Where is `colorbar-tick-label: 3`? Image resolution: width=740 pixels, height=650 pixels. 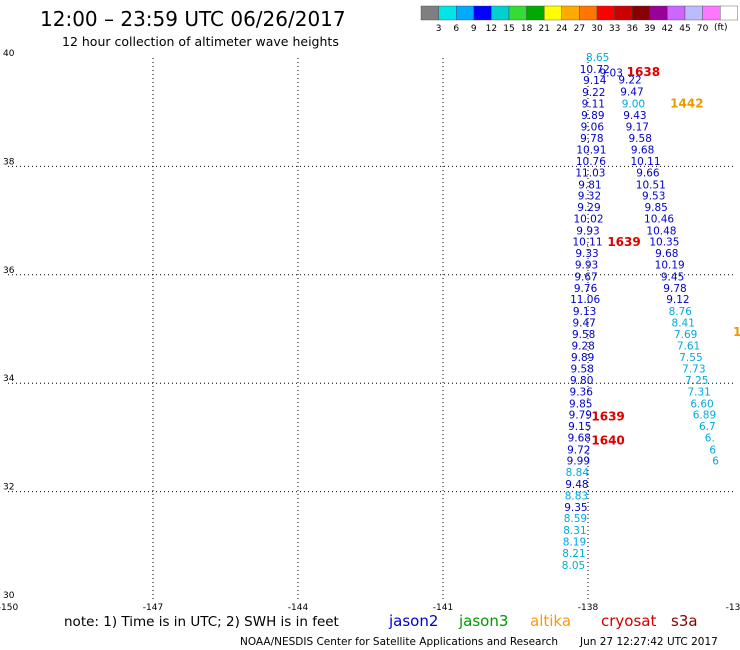
colorbar-tick-label: 3 is located at coordinates (439, 29).